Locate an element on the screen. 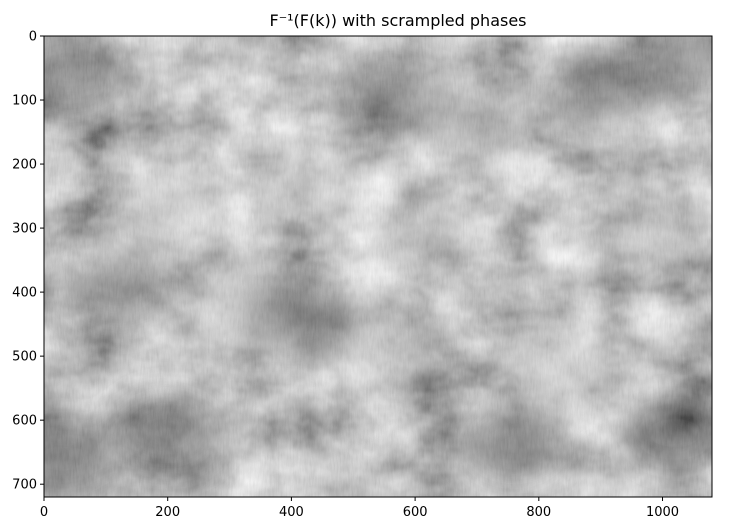 The image size is (752, 532). x-axis: 0 200 400 600 800 1000 is located at coordinates (359, 508).